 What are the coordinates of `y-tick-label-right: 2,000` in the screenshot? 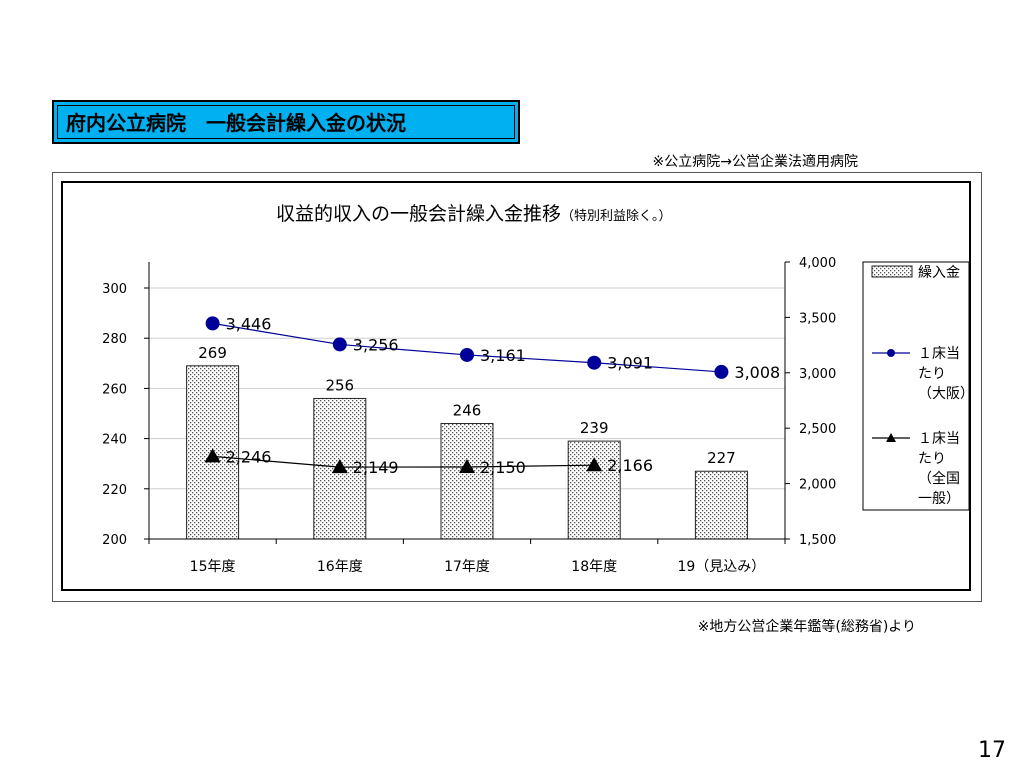 It's located at (817, 485).